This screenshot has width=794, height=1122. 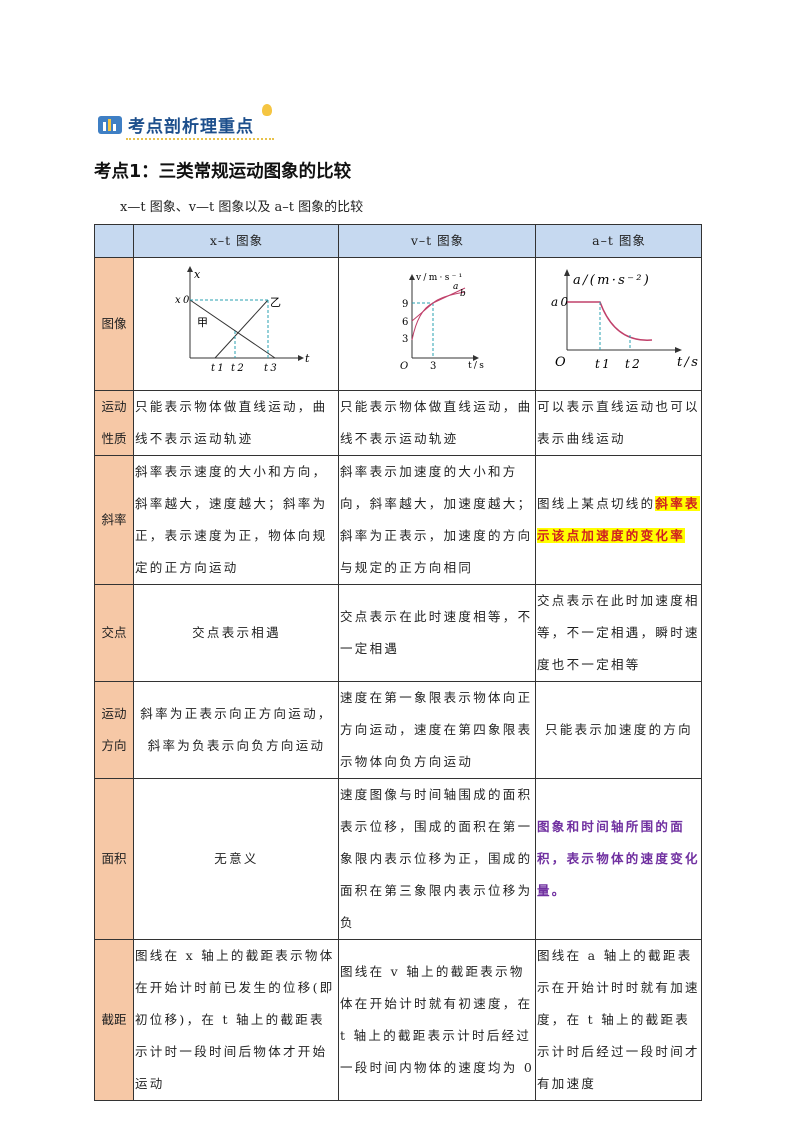 I want to click on vt-graph: v/m·s⁻¹ t/s 3 6 9 O 3 a b, so click(x=443, y=322).